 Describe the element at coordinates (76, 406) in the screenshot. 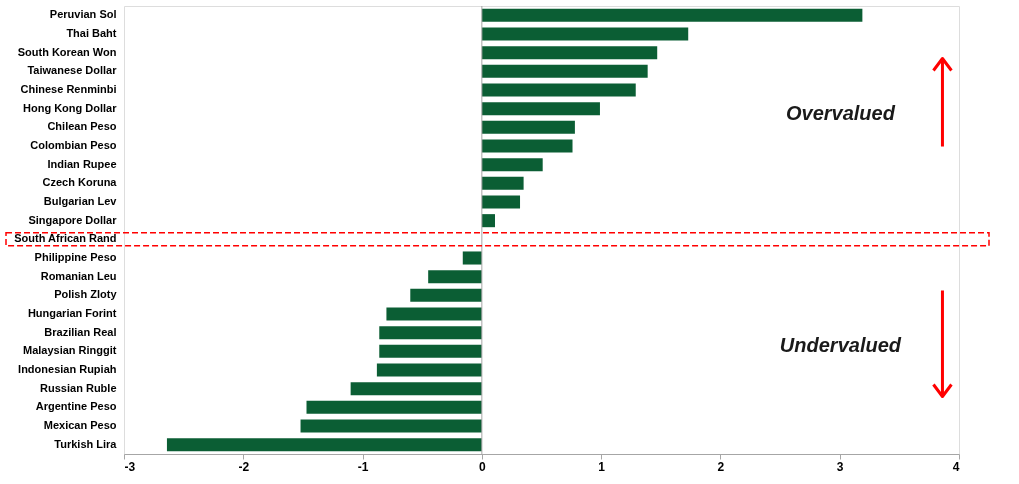

I see `y-tick-label: Argentine Peso` at that location.